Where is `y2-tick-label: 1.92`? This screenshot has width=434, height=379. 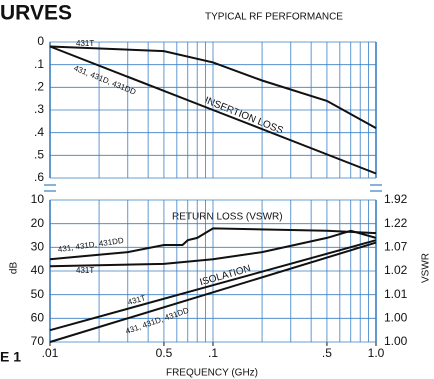
y2-tick-label: 1.92 is located at coordinates (396, 199).